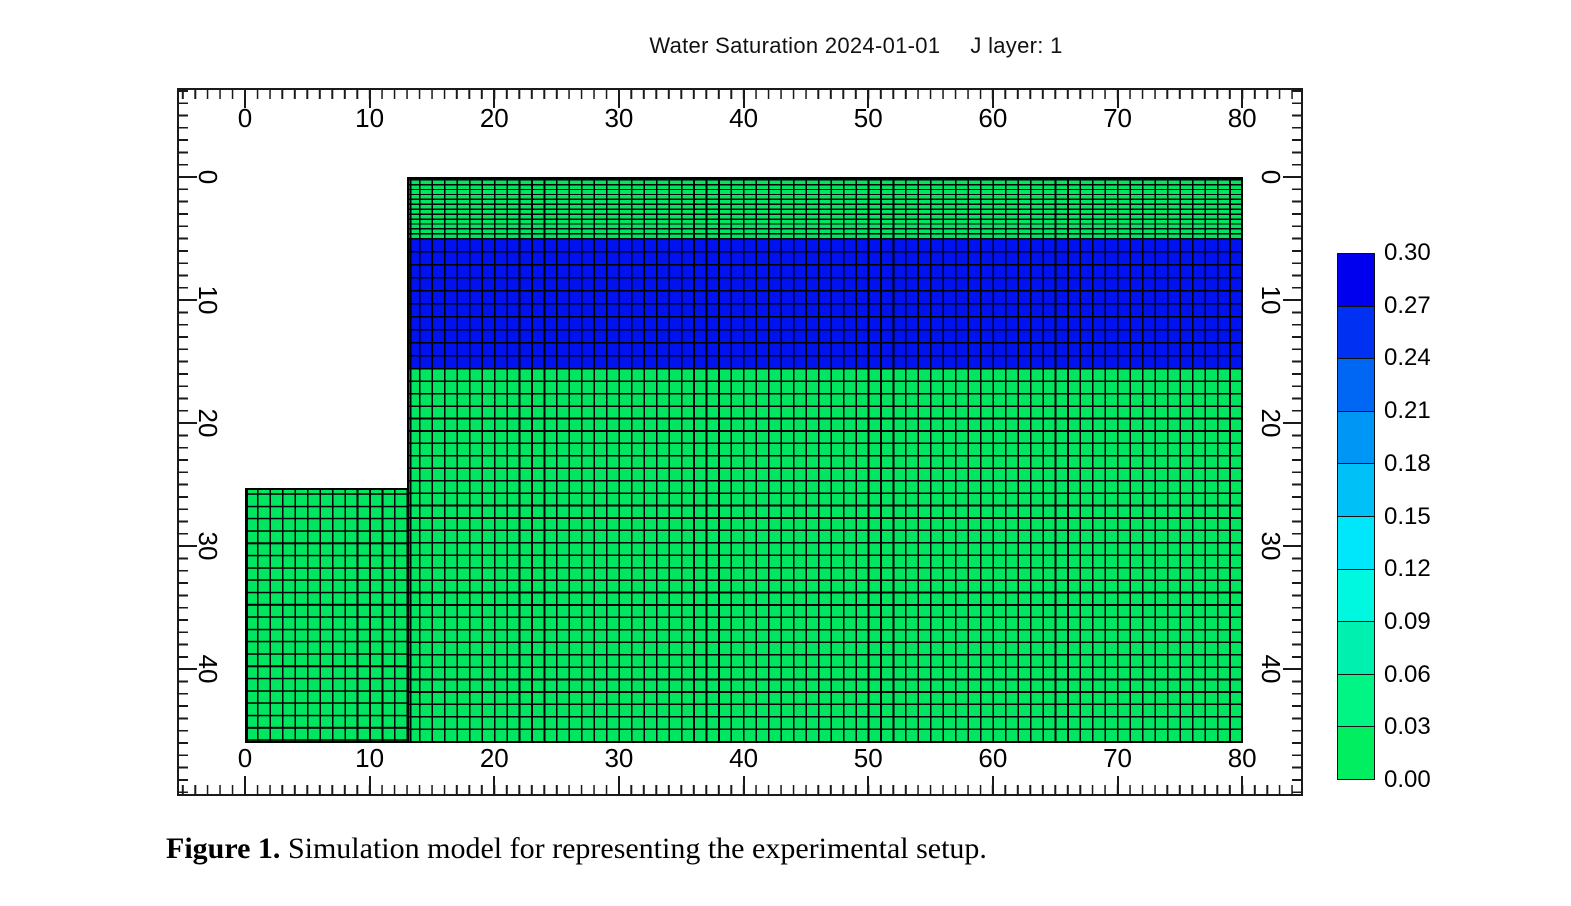  Describe the element at coordinates (1296, 442) in the screenshot. I see `ruler-ticks-right` at that location.